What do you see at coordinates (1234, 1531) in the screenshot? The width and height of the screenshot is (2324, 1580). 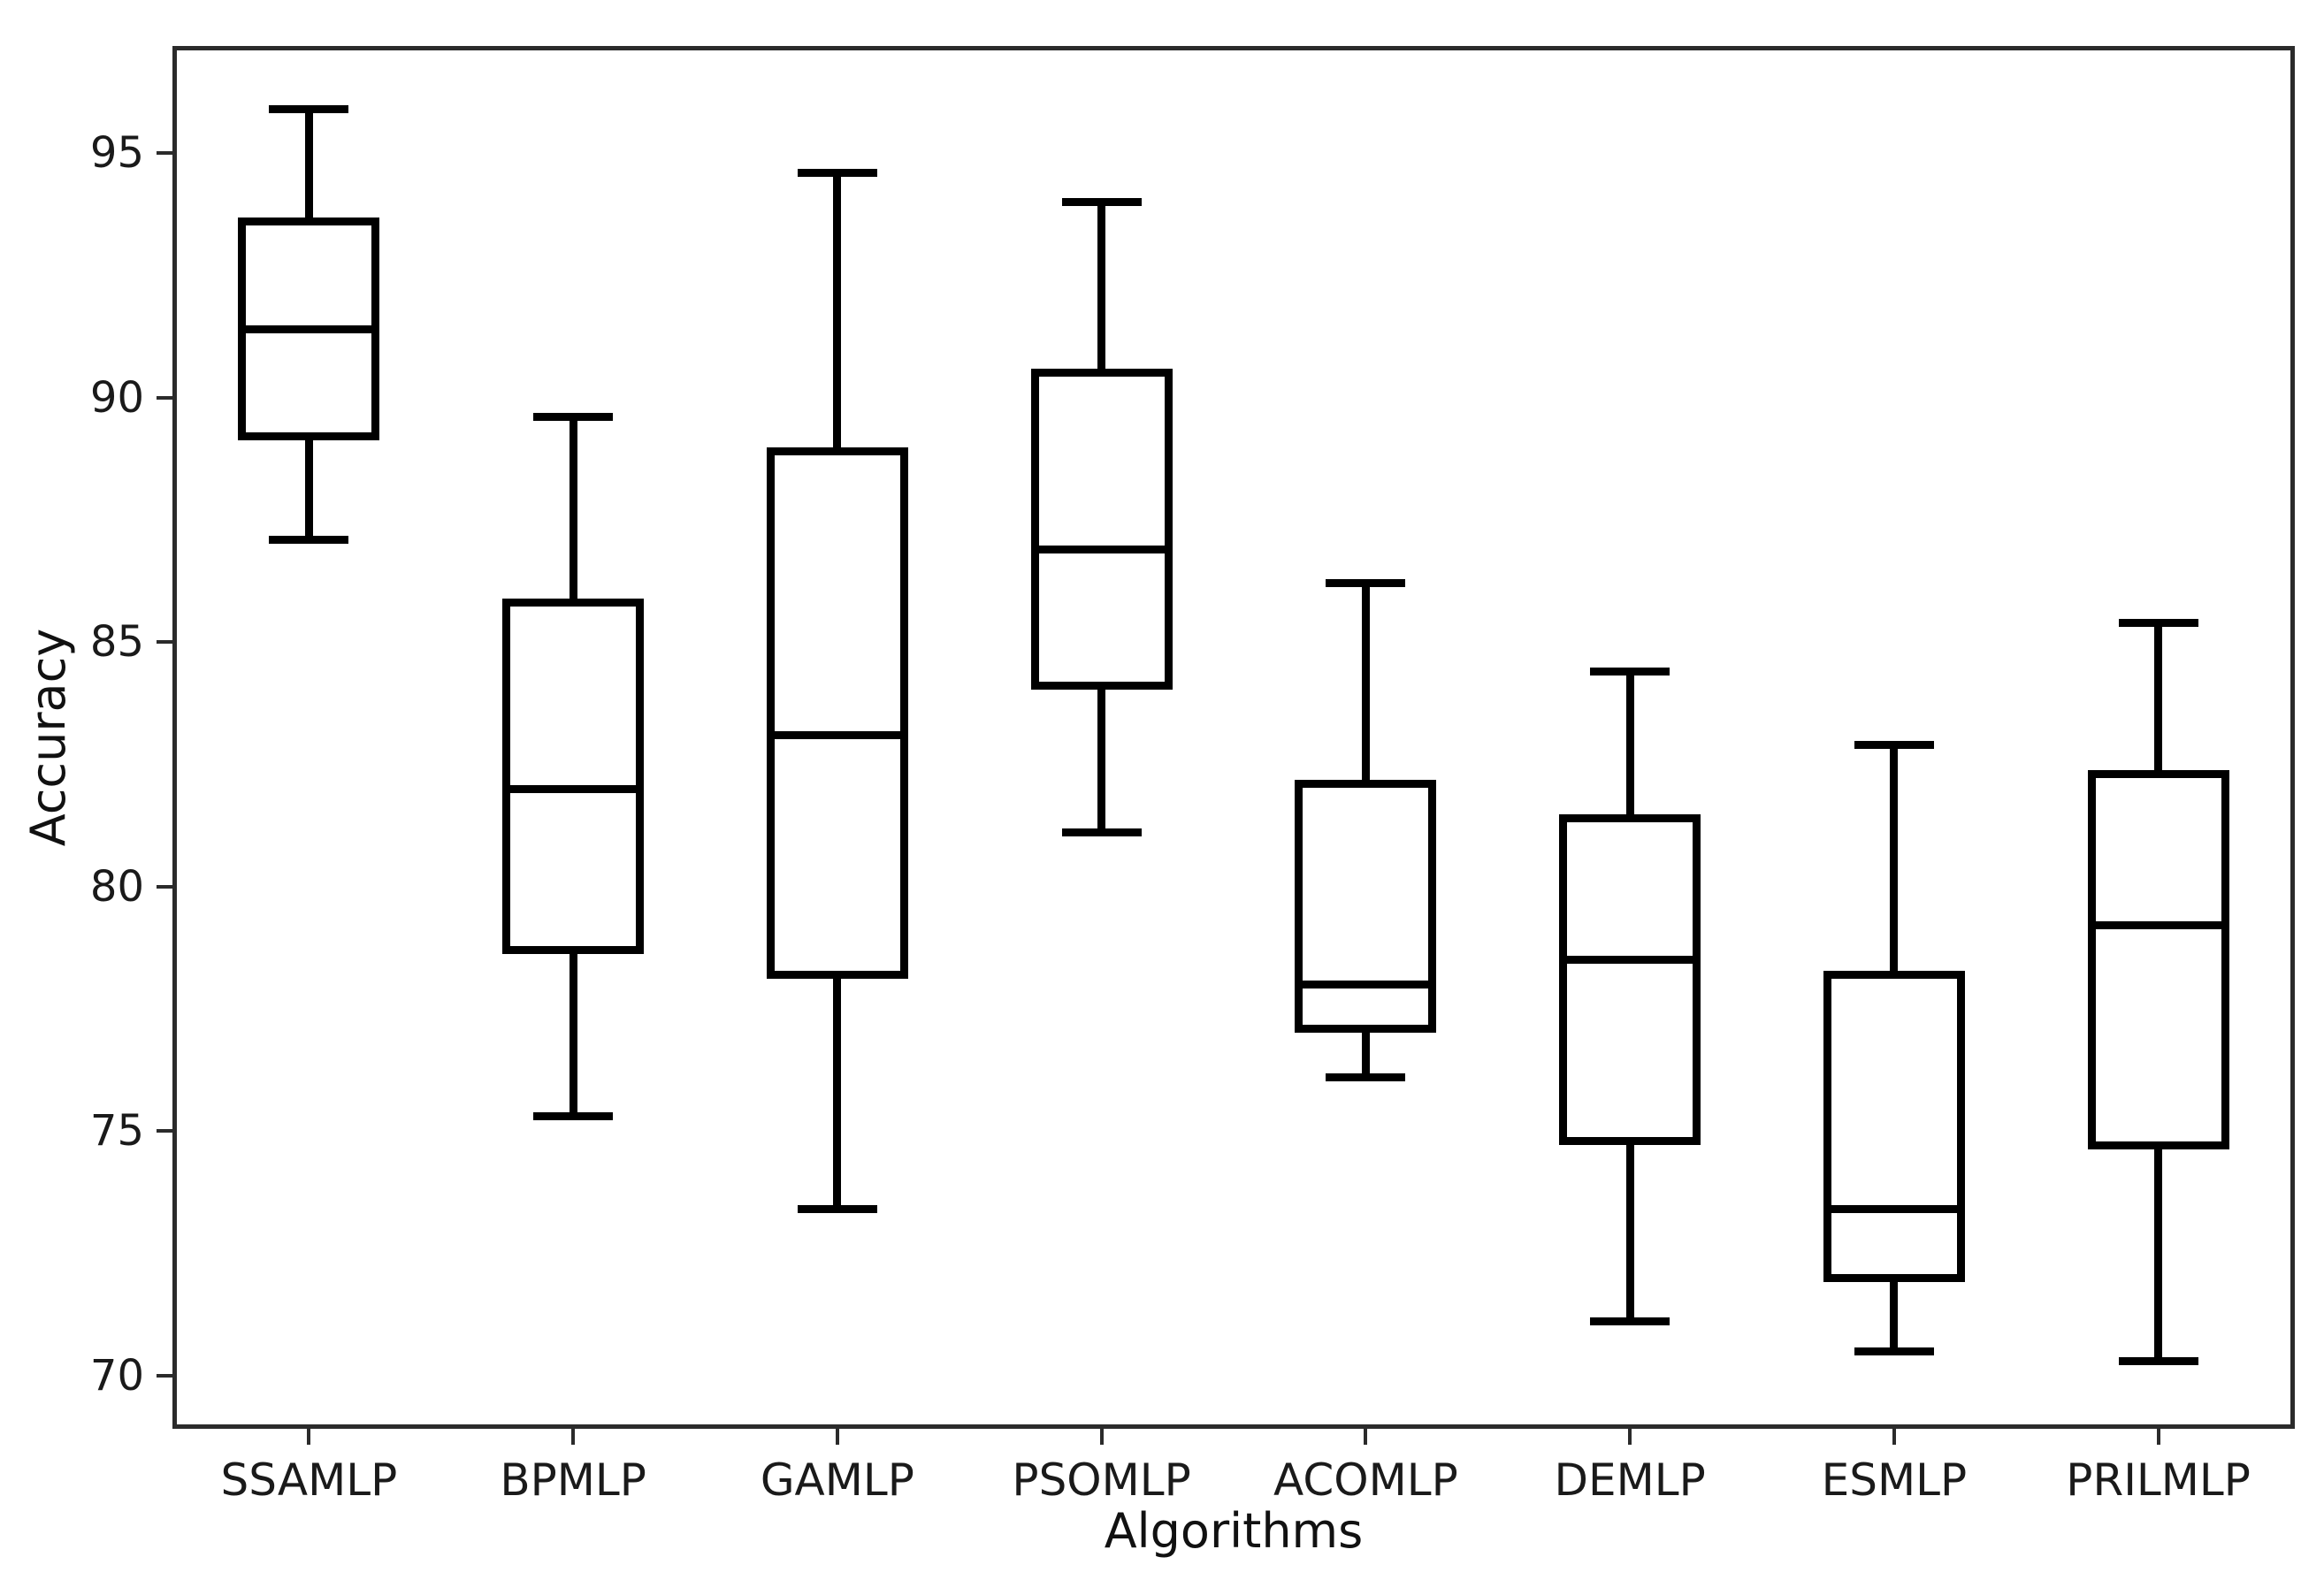 I see `x-axis-title: Algorithms` at bounding box center [1234, 1531].